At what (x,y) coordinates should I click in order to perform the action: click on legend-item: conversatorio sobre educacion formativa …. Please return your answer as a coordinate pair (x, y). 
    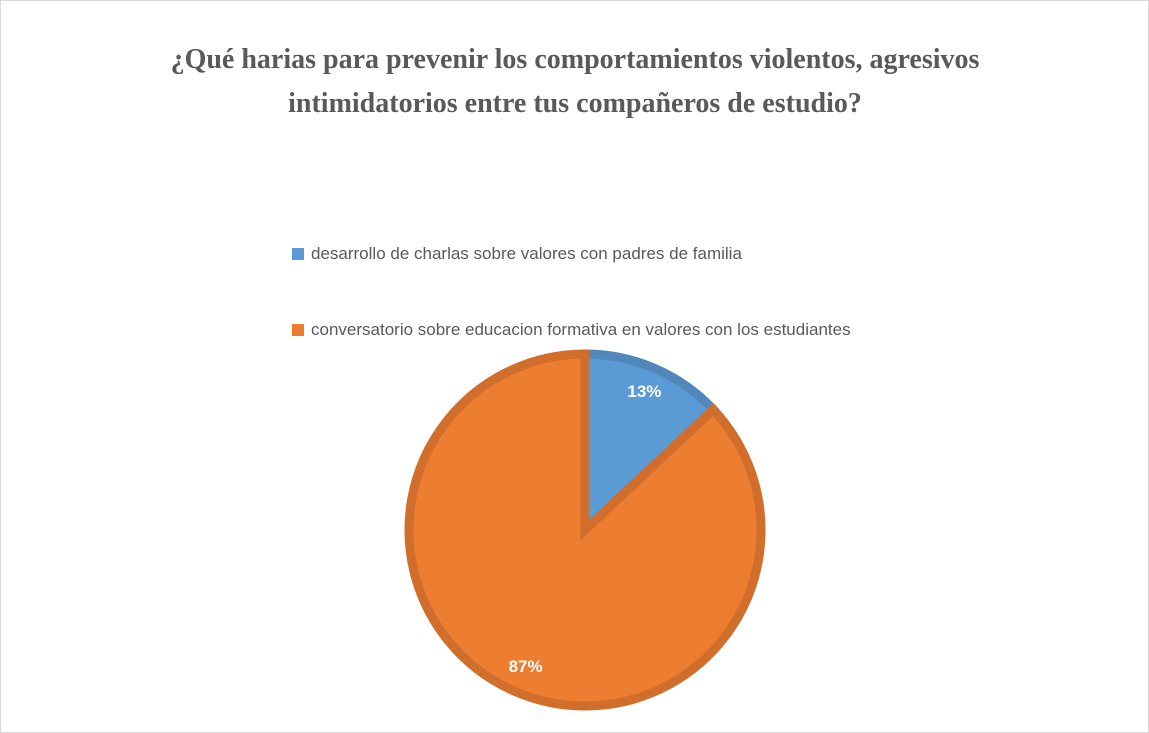
    Looking at the image, I should click on (582, 330).